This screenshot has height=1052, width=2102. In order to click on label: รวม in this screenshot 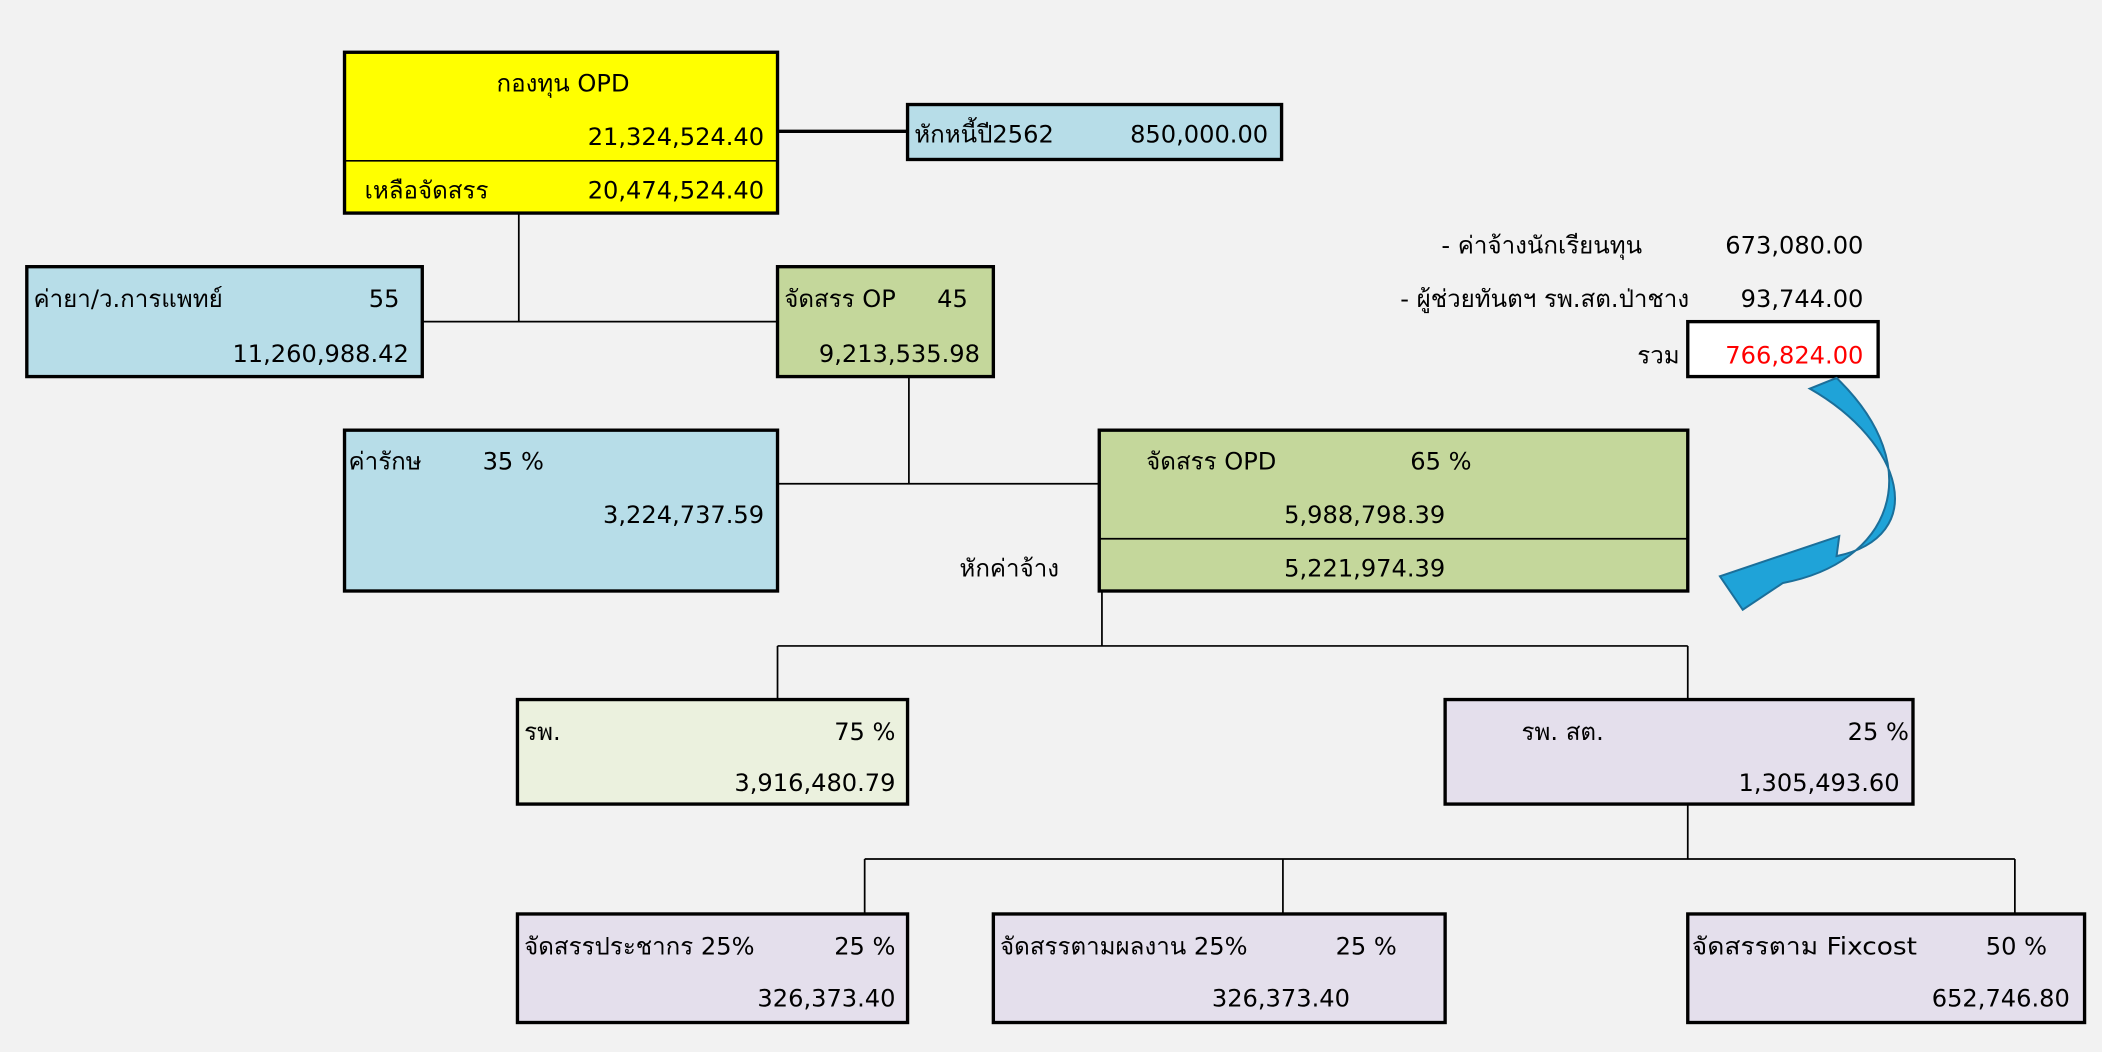, I will do `click(1658, 355)`.